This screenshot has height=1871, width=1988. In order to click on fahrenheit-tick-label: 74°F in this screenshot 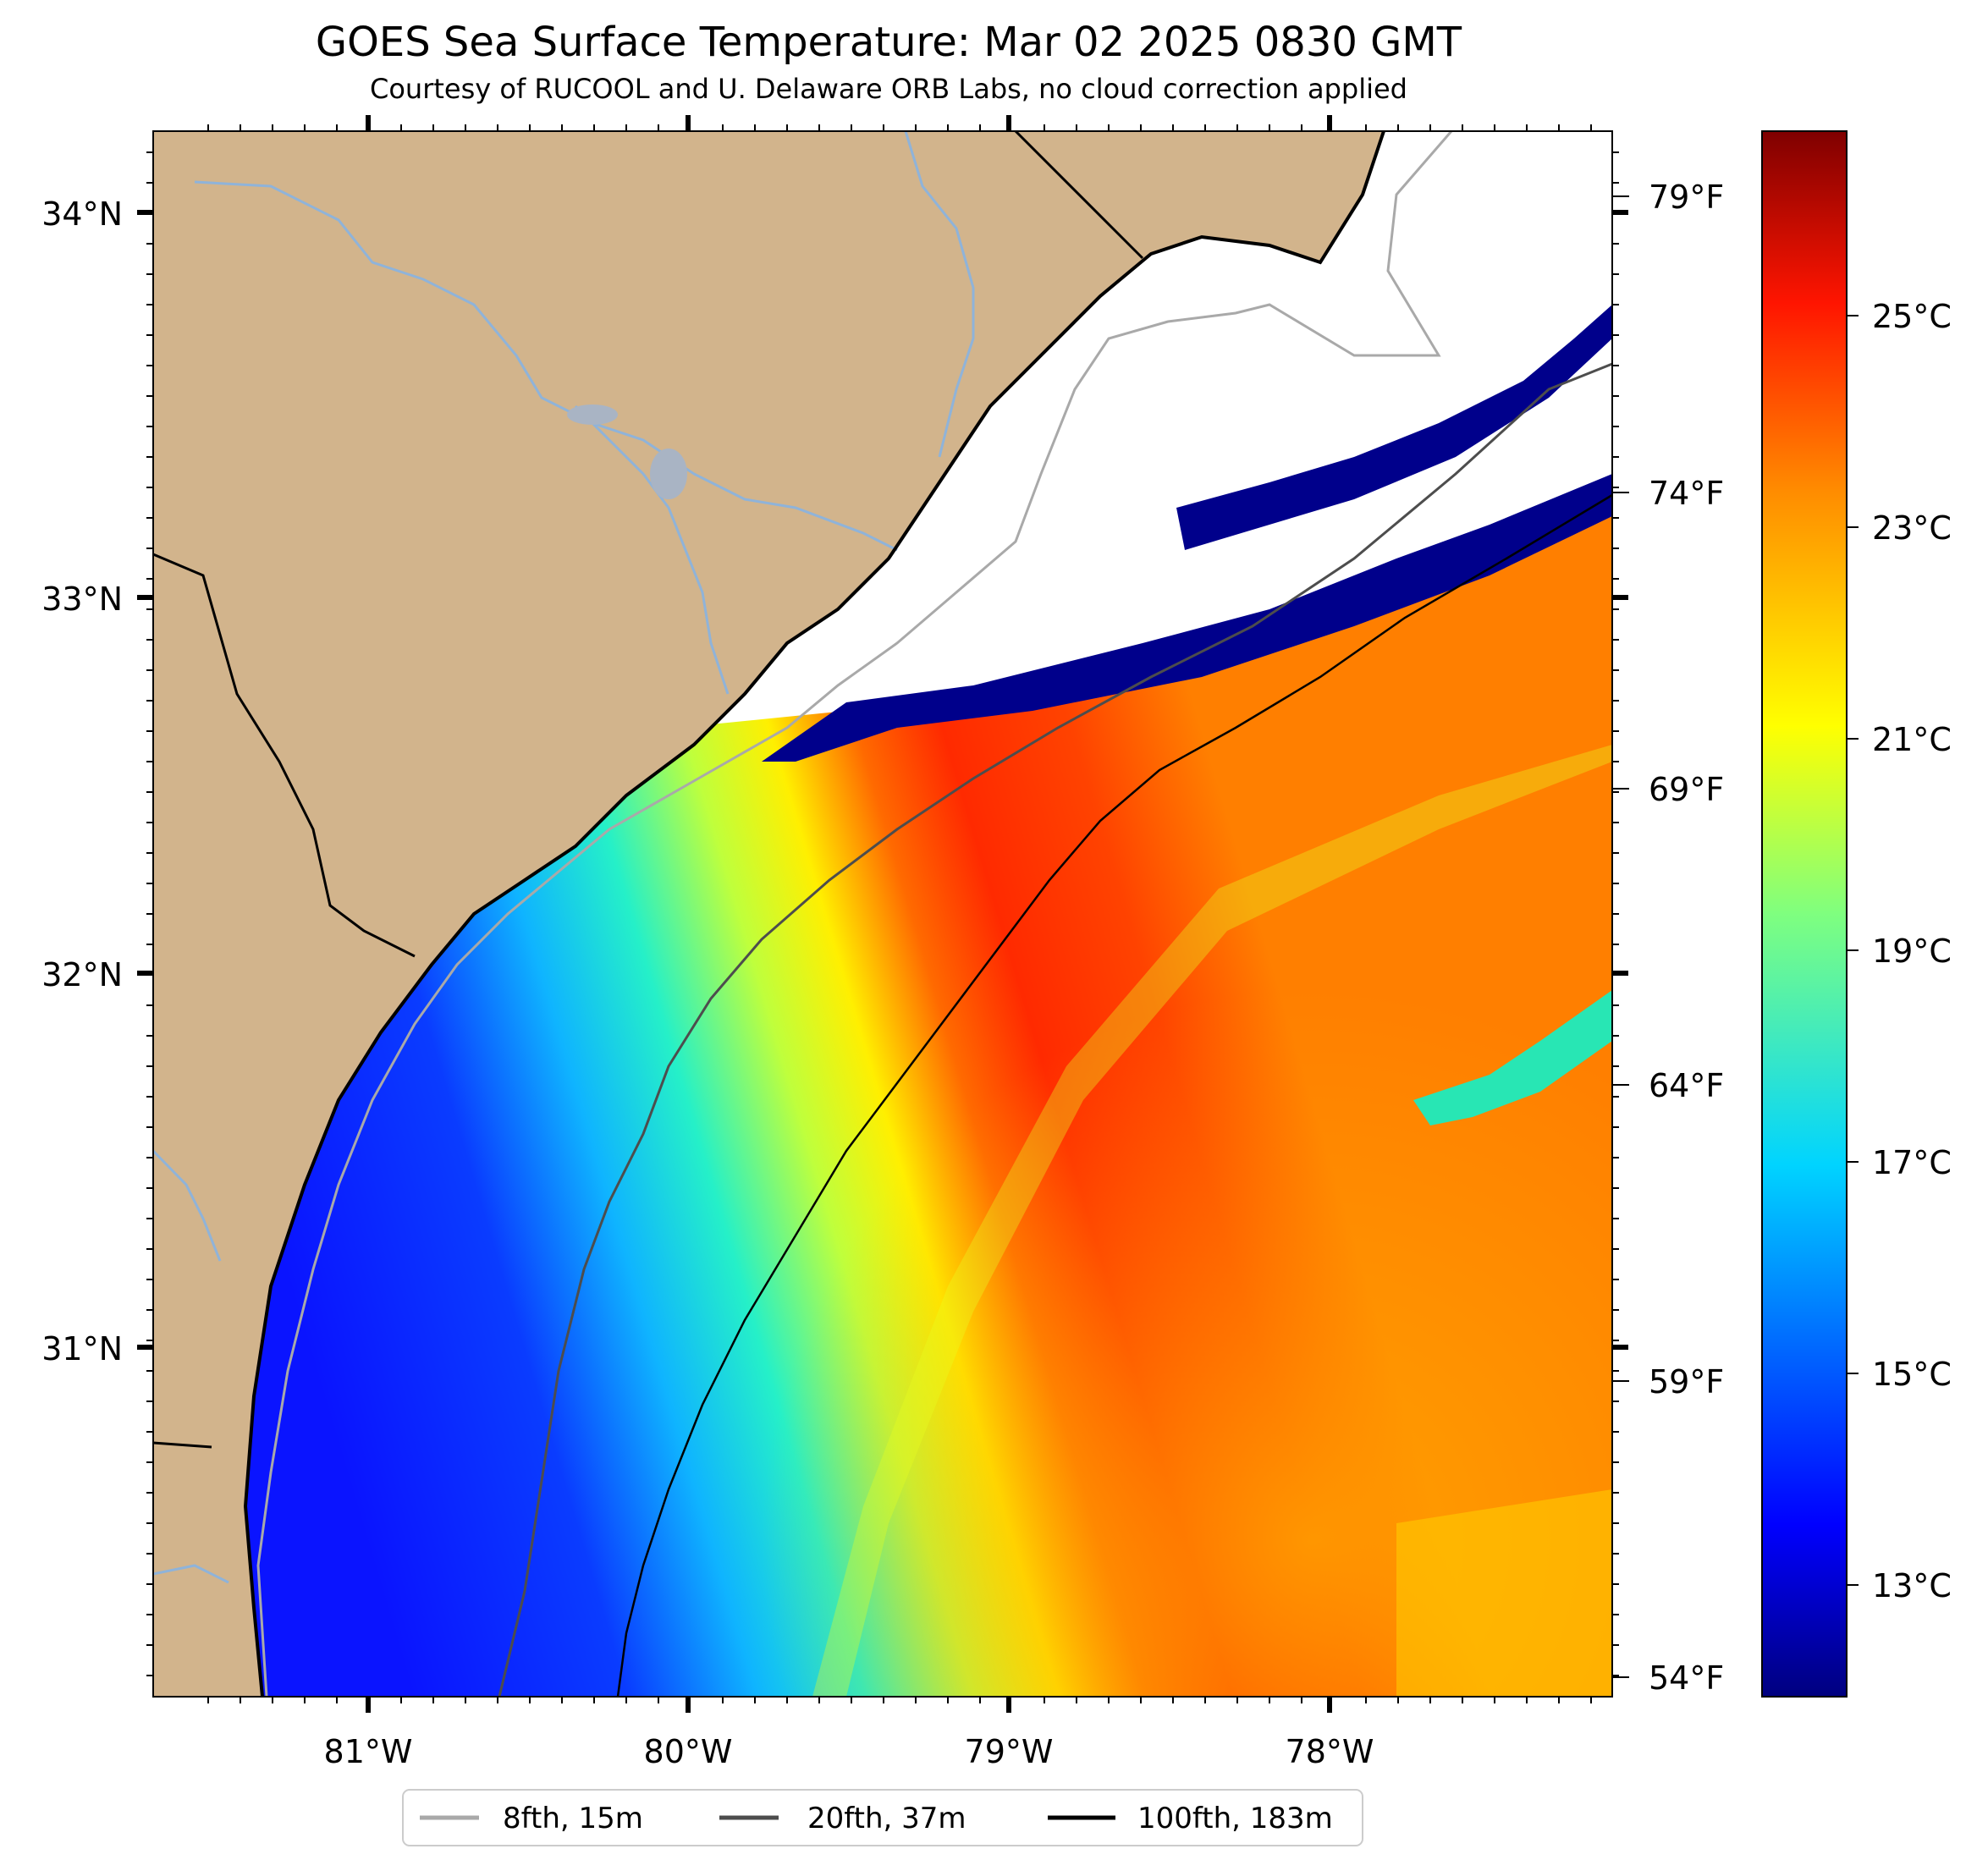, I will do `click(1686, 494)`.